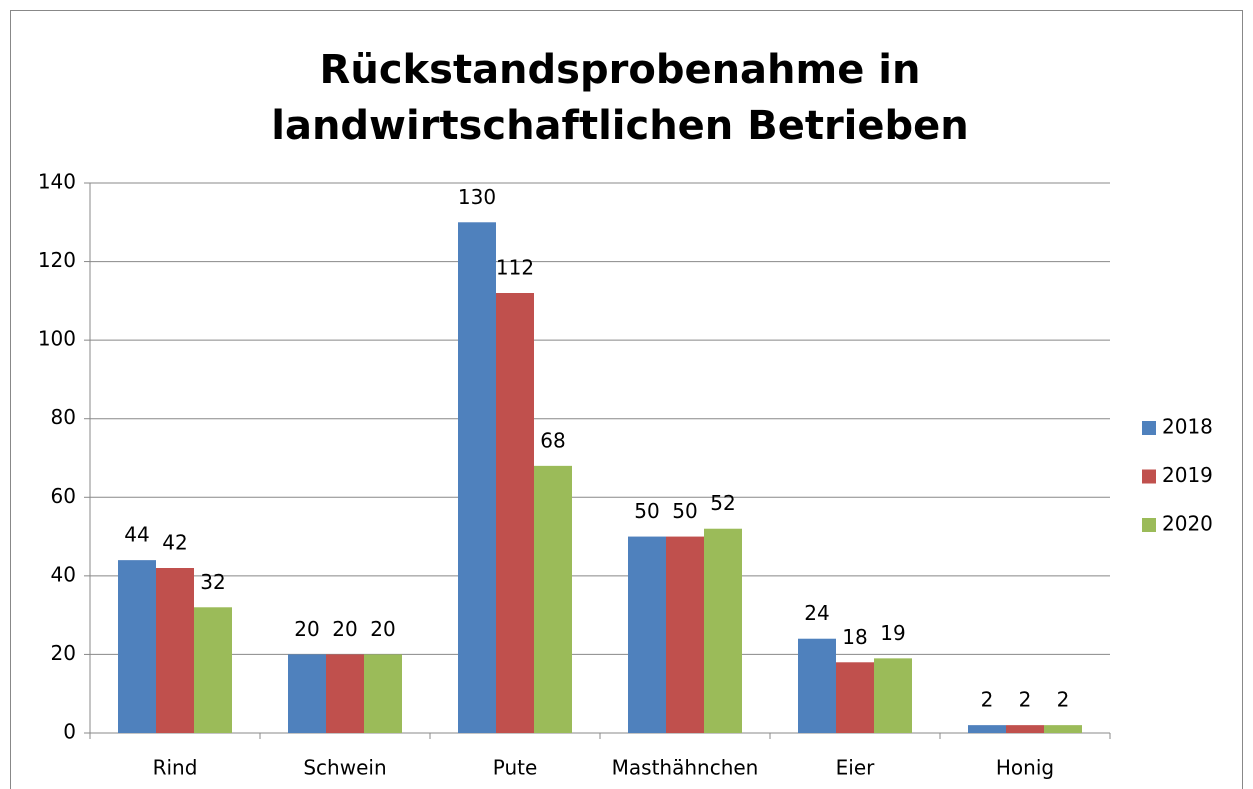 Image resolution: width=1253 pixels, height=789 pixels. Describe the element at coordinates (63, 417) in the screenshot. I see `y-tick-label: 80` at that location.